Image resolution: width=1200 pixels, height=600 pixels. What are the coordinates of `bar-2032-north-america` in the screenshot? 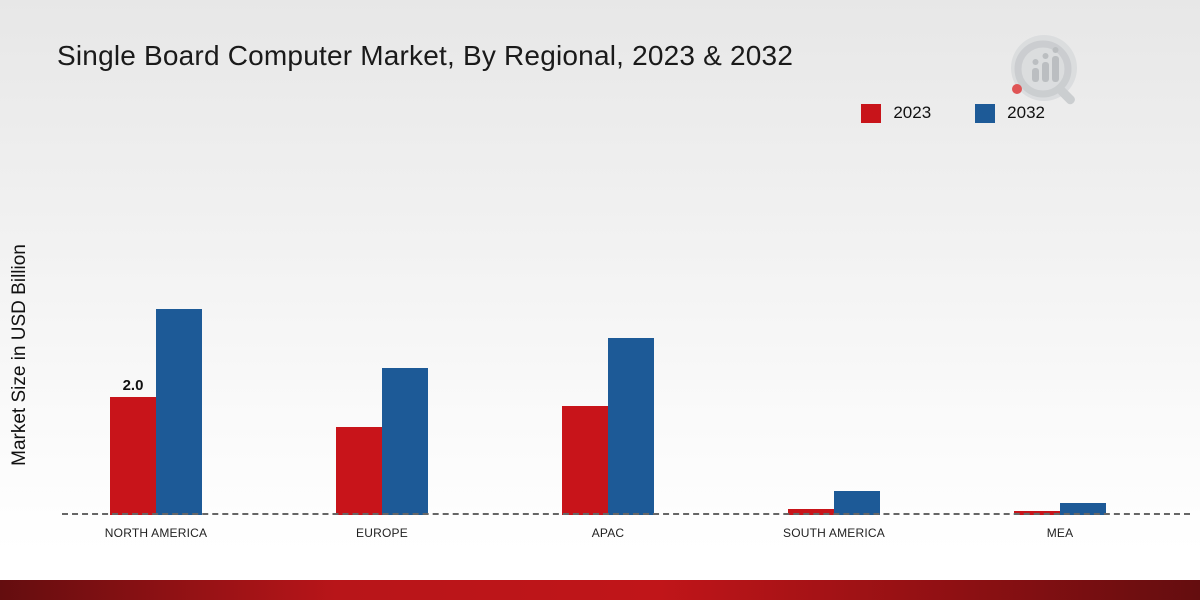 It's located at (179, 411).